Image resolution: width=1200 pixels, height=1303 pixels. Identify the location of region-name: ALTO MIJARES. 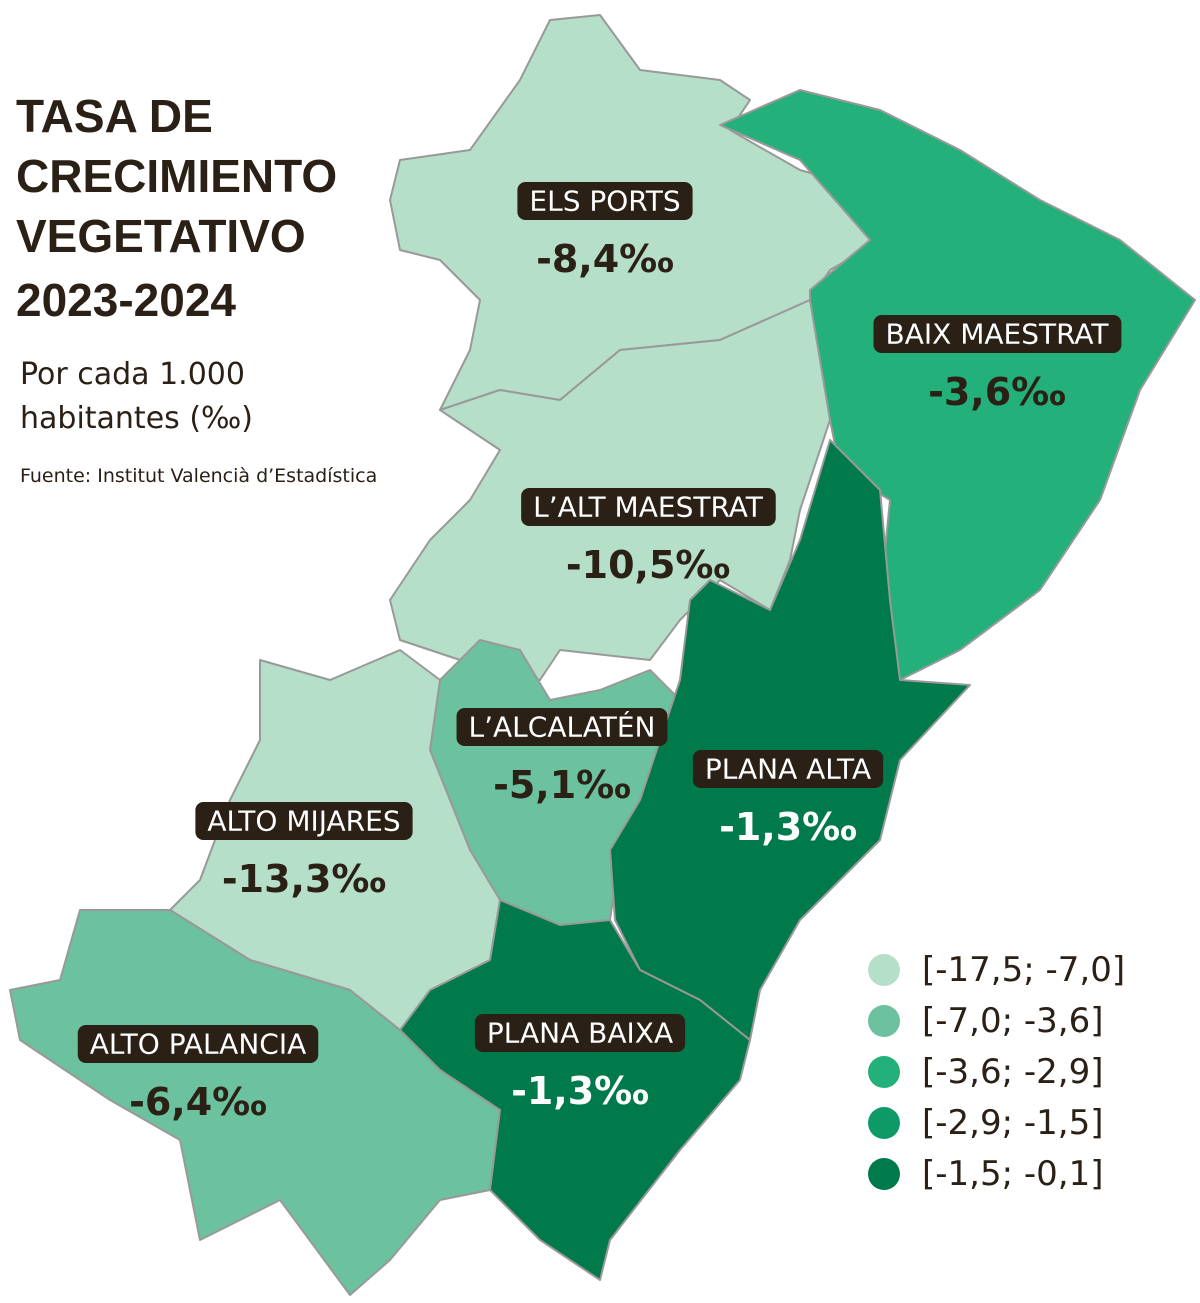
(303, 821).